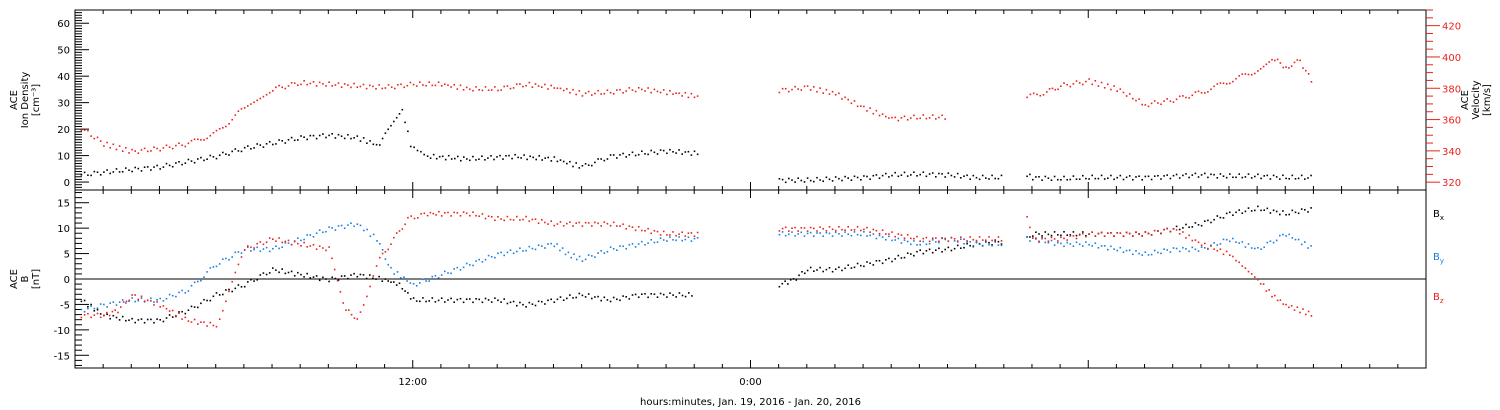 This screenshot has height=410, width=1500. Describe the element at coordinates (1438, 298) in the screenshot. I see `legend-bz: Bz` at that location.